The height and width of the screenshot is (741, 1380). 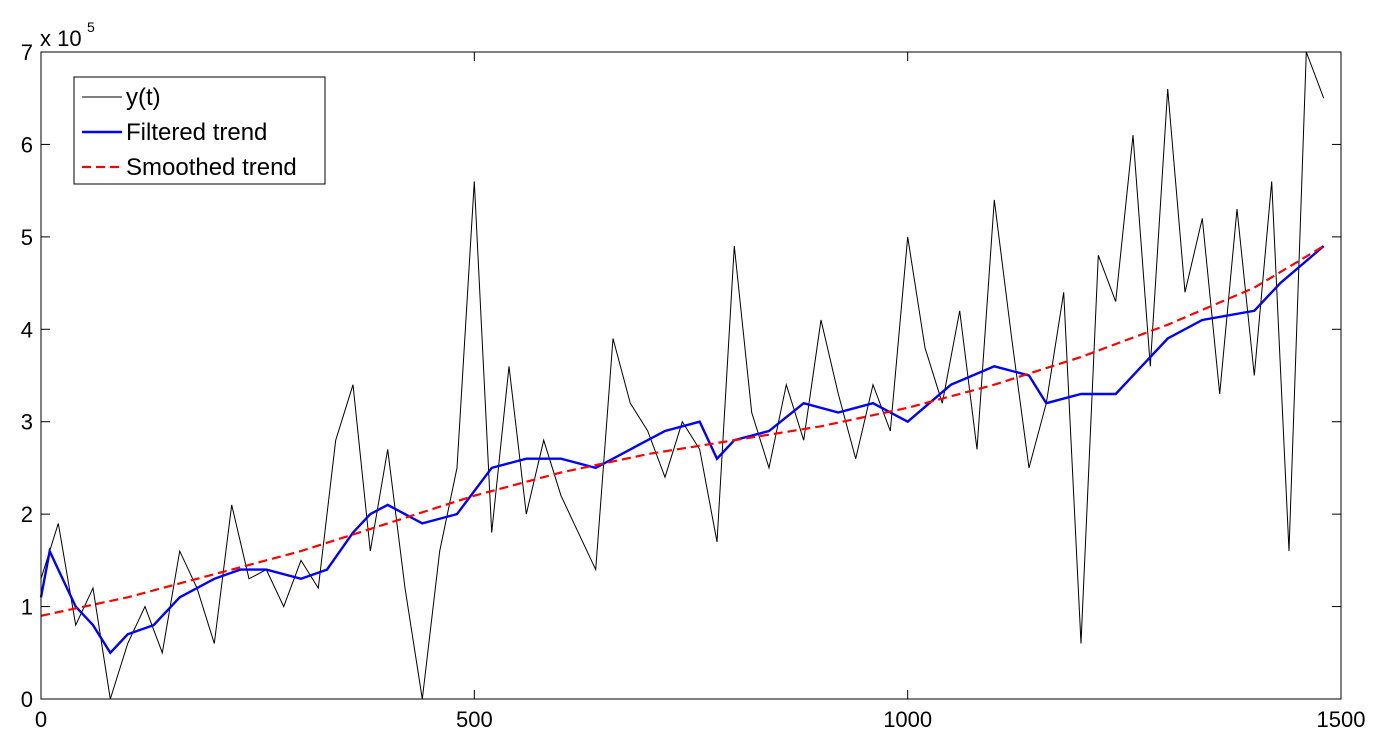 I want to click on y-tick-label: 6, so click(x=27, y=144).